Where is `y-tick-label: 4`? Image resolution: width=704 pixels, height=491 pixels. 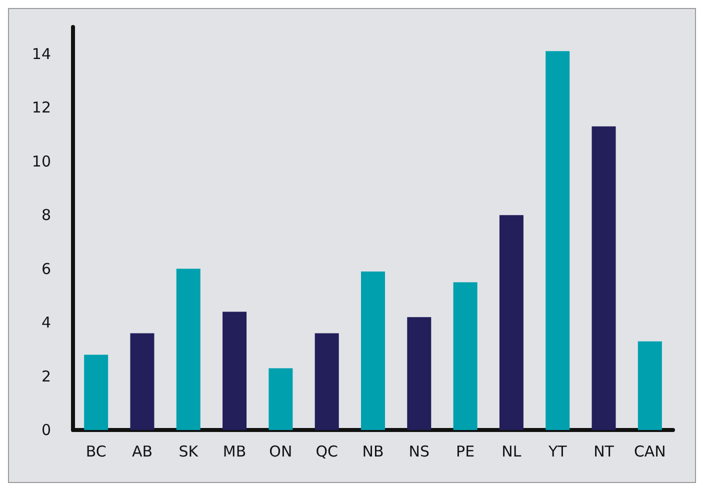
y-tick-label: 4 is located at coordinates (46, 323).